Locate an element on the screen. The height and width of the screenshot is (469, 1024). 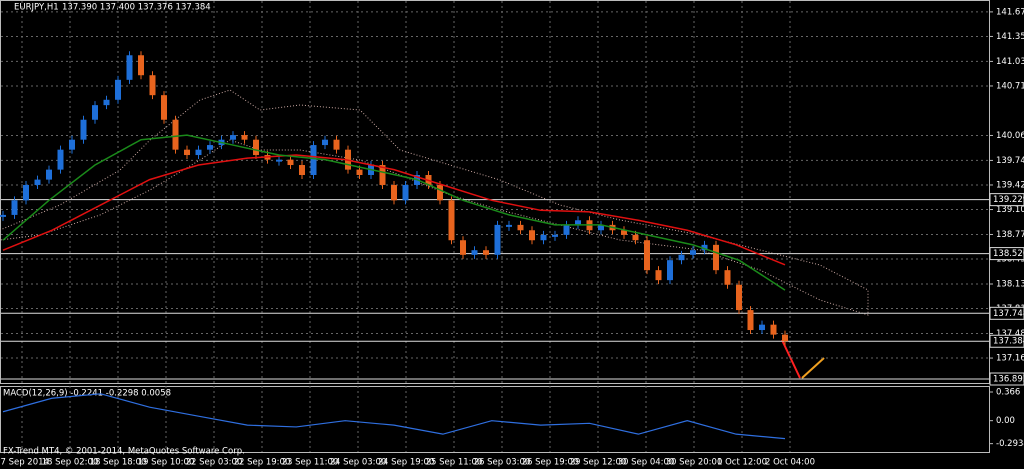
y-tick-label: 140.065 is located at coordinates (1010, 136).